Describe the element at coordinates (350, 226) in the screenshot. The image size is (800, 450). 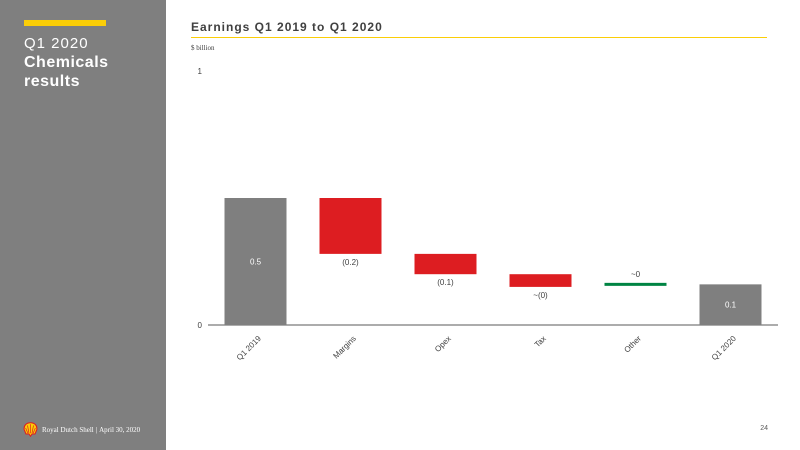
I see `bar-margins` at that location.